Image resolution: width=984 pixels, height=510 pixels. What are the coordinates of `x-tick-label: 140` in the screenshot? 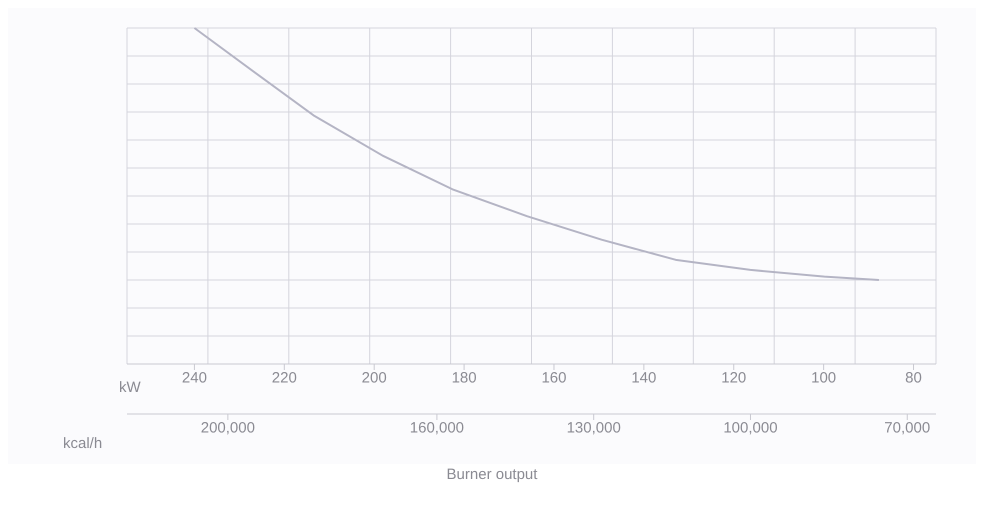 It's located at (643, 378).